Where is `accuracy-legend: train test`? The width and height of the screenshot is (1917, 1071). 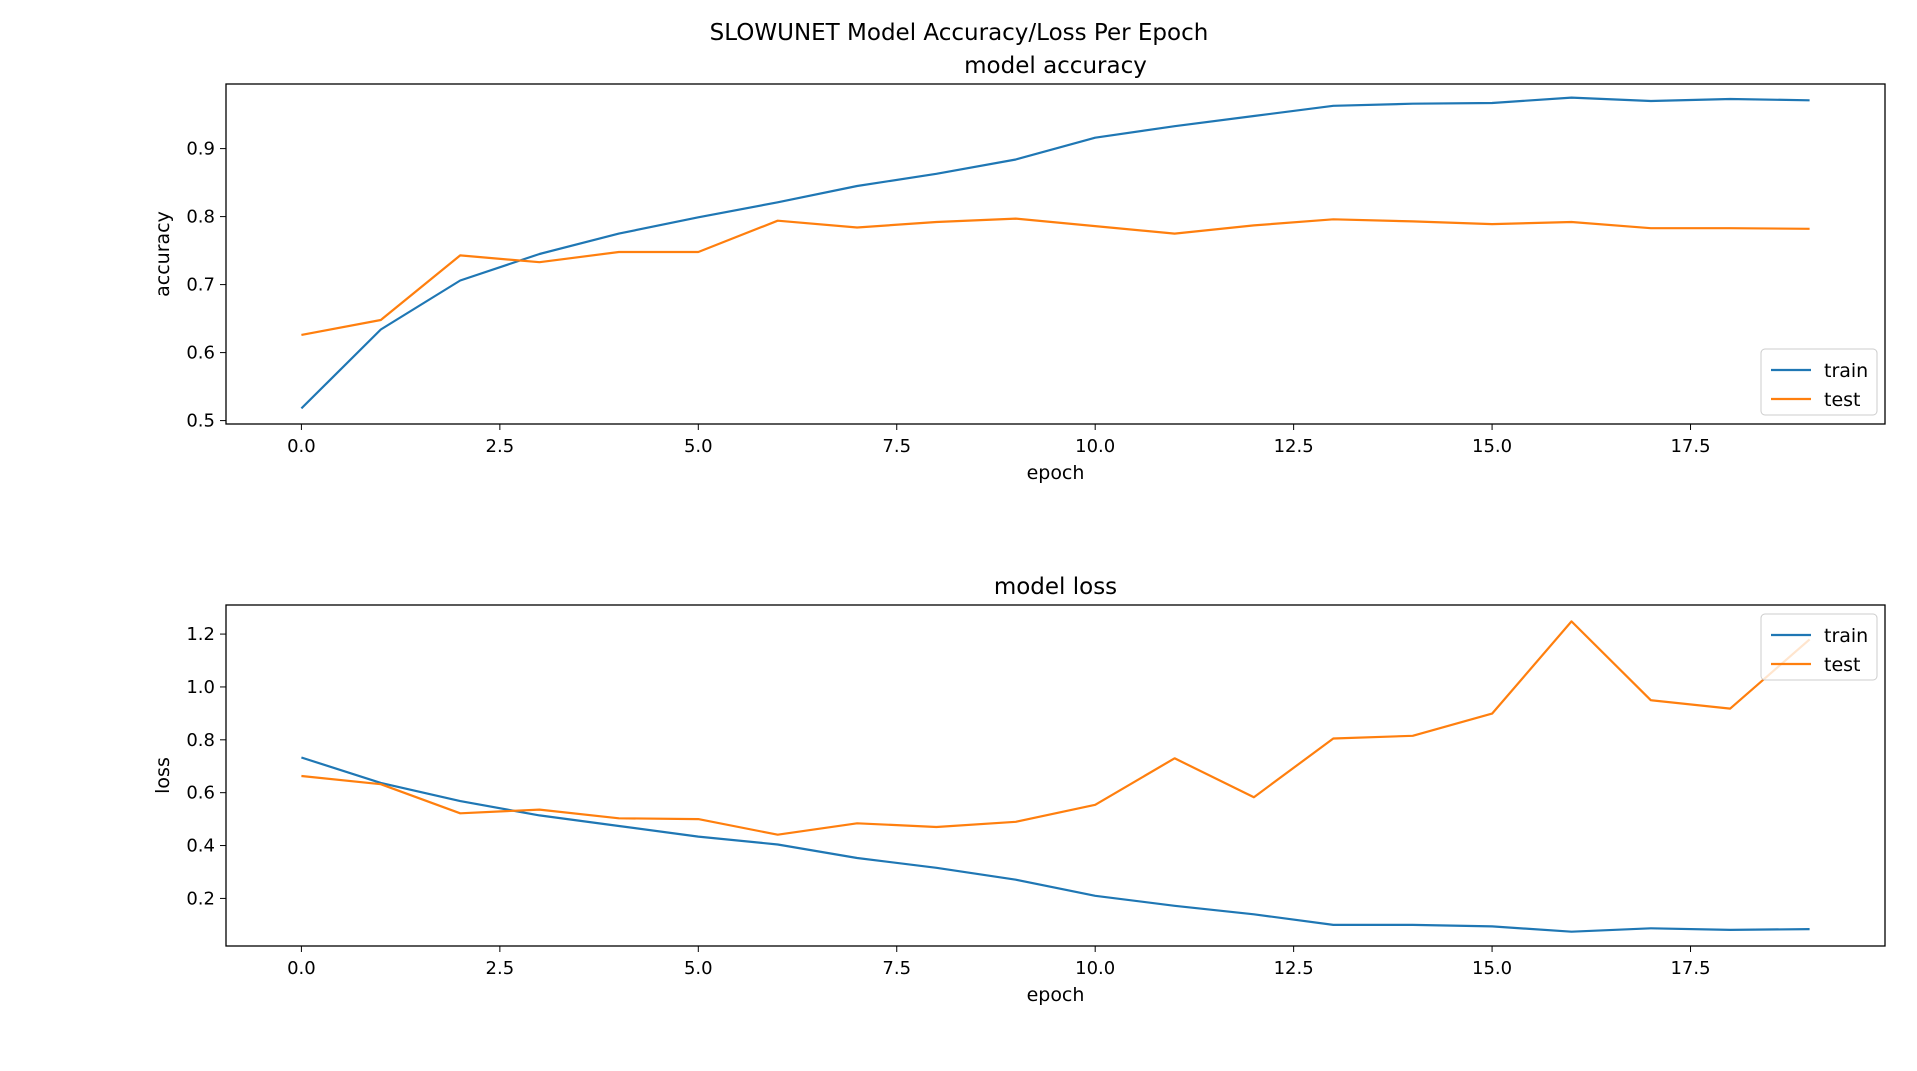
accuracy-legend: train test is located at coordinates (1819, 382).